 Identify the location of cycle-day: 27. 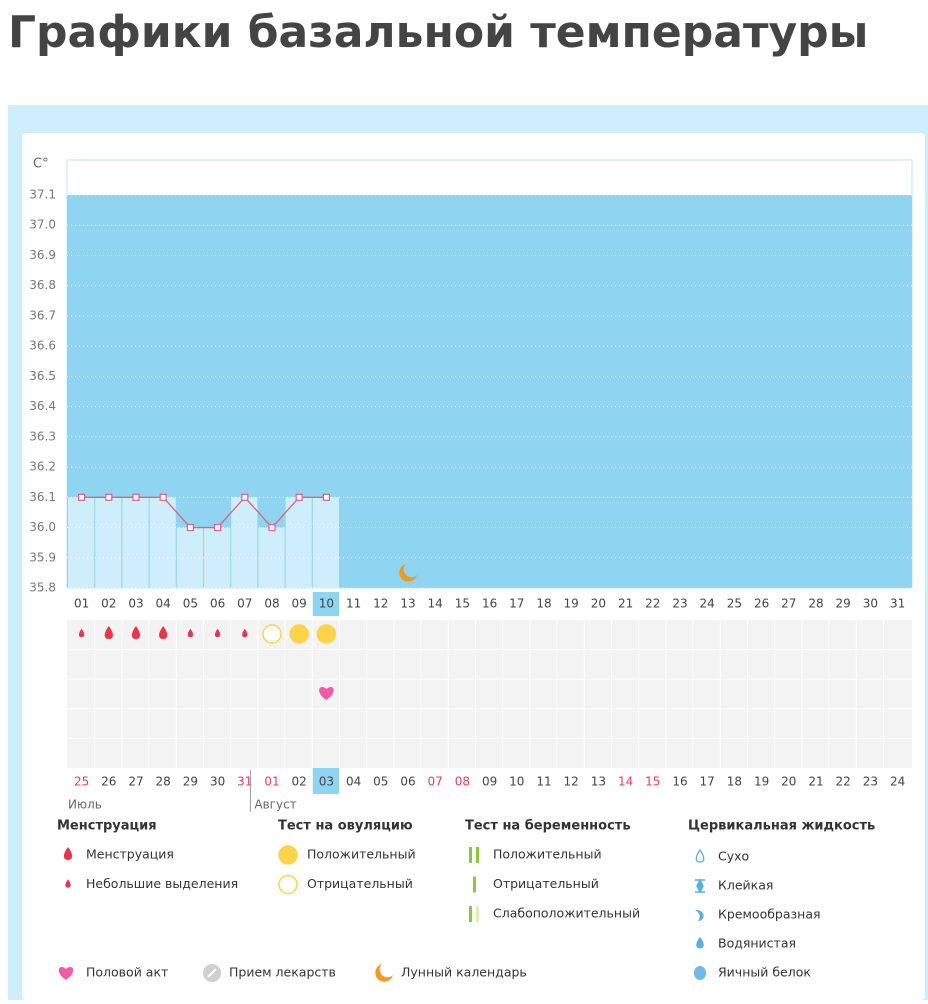
(788, 604).